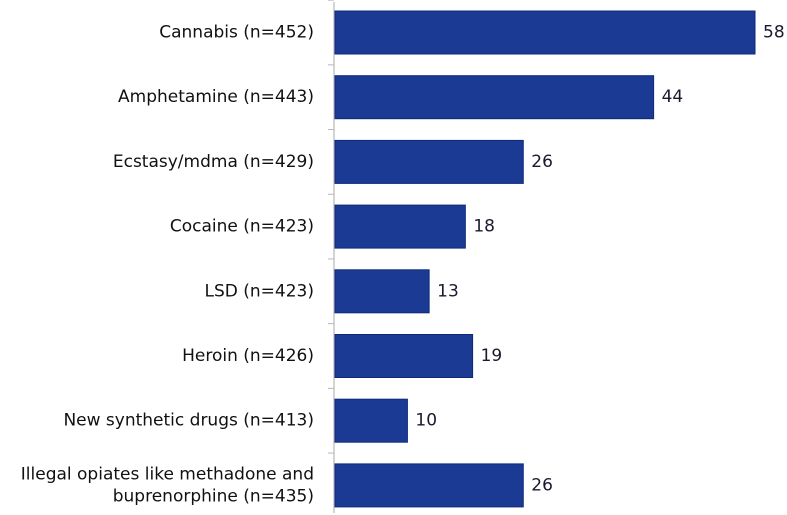  I want to click on category-label-line: Heroin (n=426), so click(248, 356).